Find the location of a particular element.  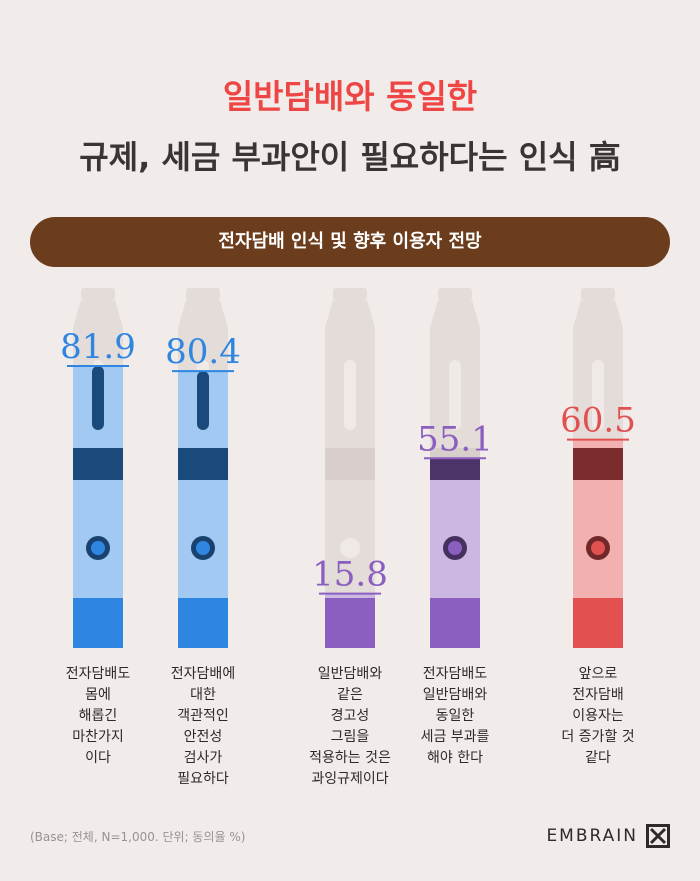

category-label-line: 몸에 is located at coordinates (98, 695).